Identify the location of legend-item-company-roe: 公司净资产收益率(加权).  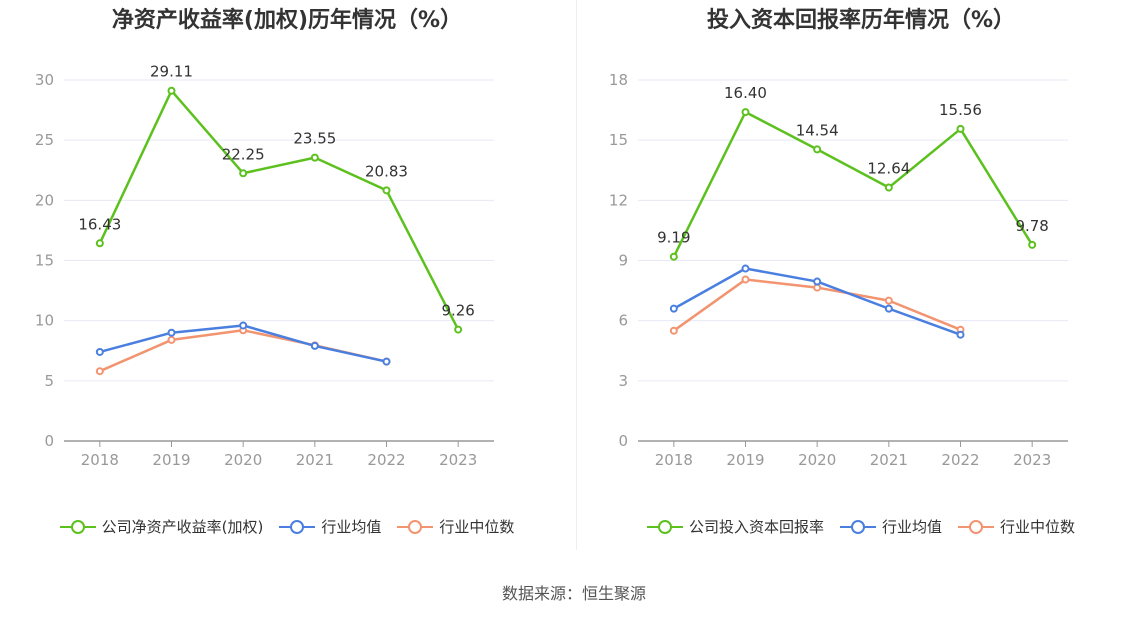
(161, 526).